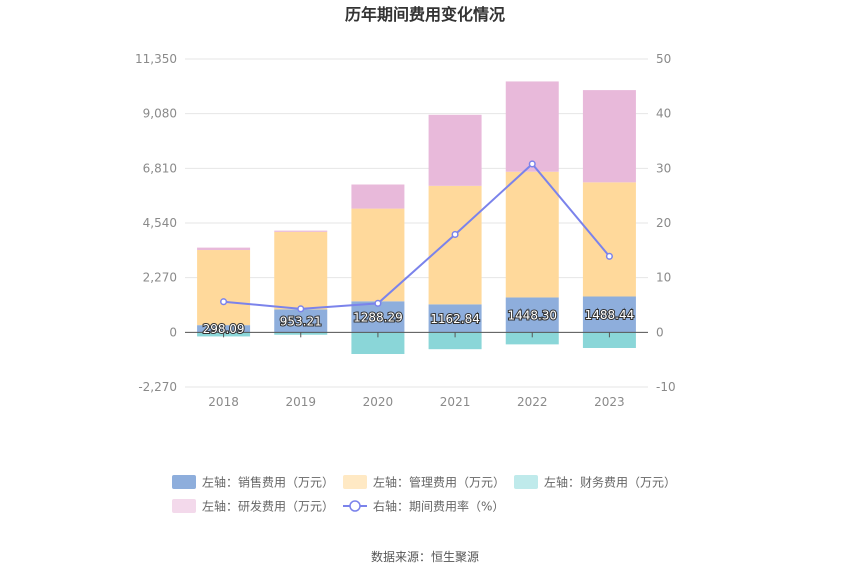 The width and height of the screenshot is (850, 578). I want to click on right-tick-label: 0, so click(660, 332).